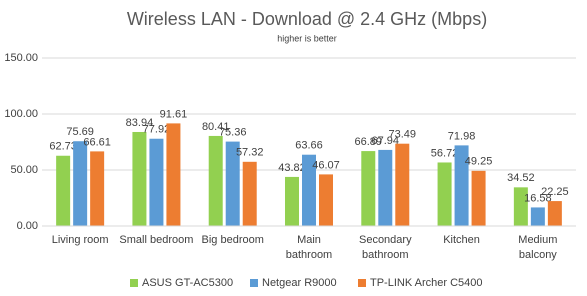 This screenshot has width=587, height=296. What do you see at coordinates (21, 58) in the screenshot?
I see `y-tick-label: 150.00` at bounding box center [21, 58].